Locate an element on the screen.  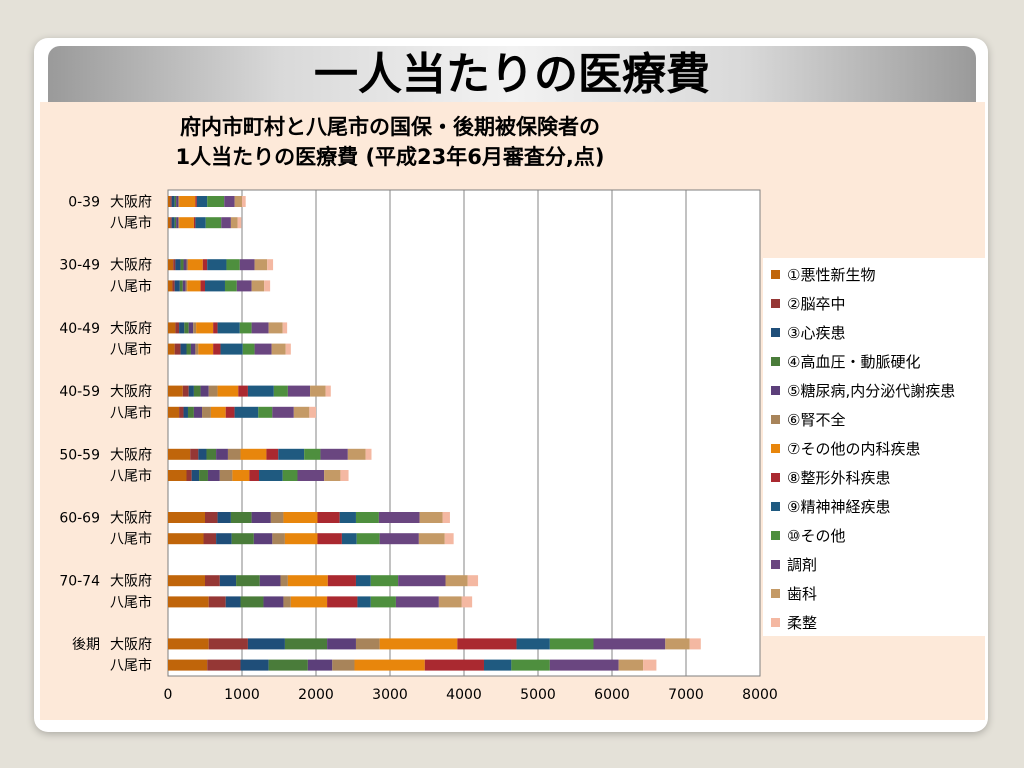
x-tick-label: 0 is located at coordinates (168, 695).